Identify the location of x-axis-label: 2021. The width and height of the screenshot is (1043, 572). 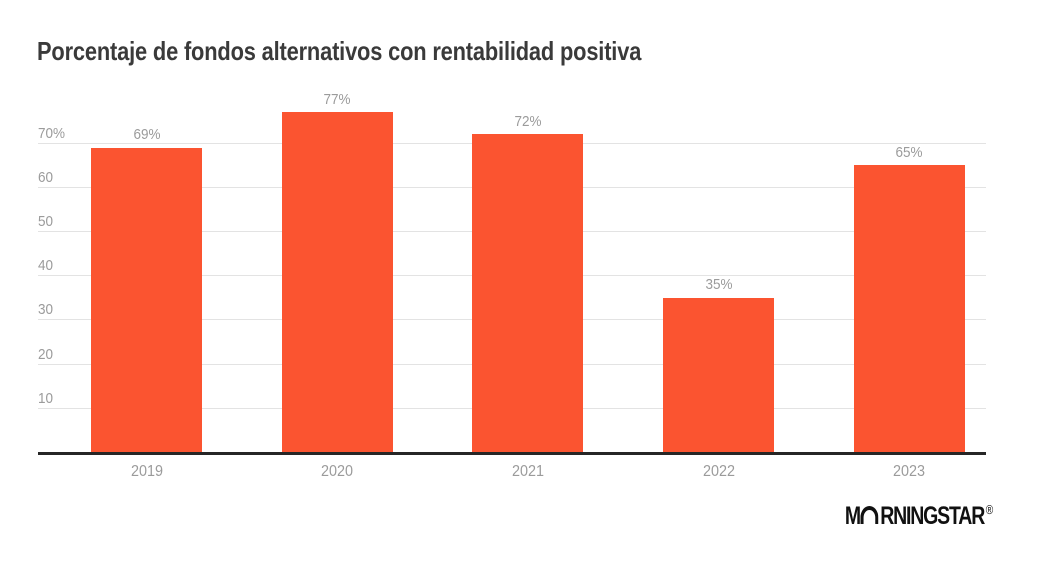
(527, 471).